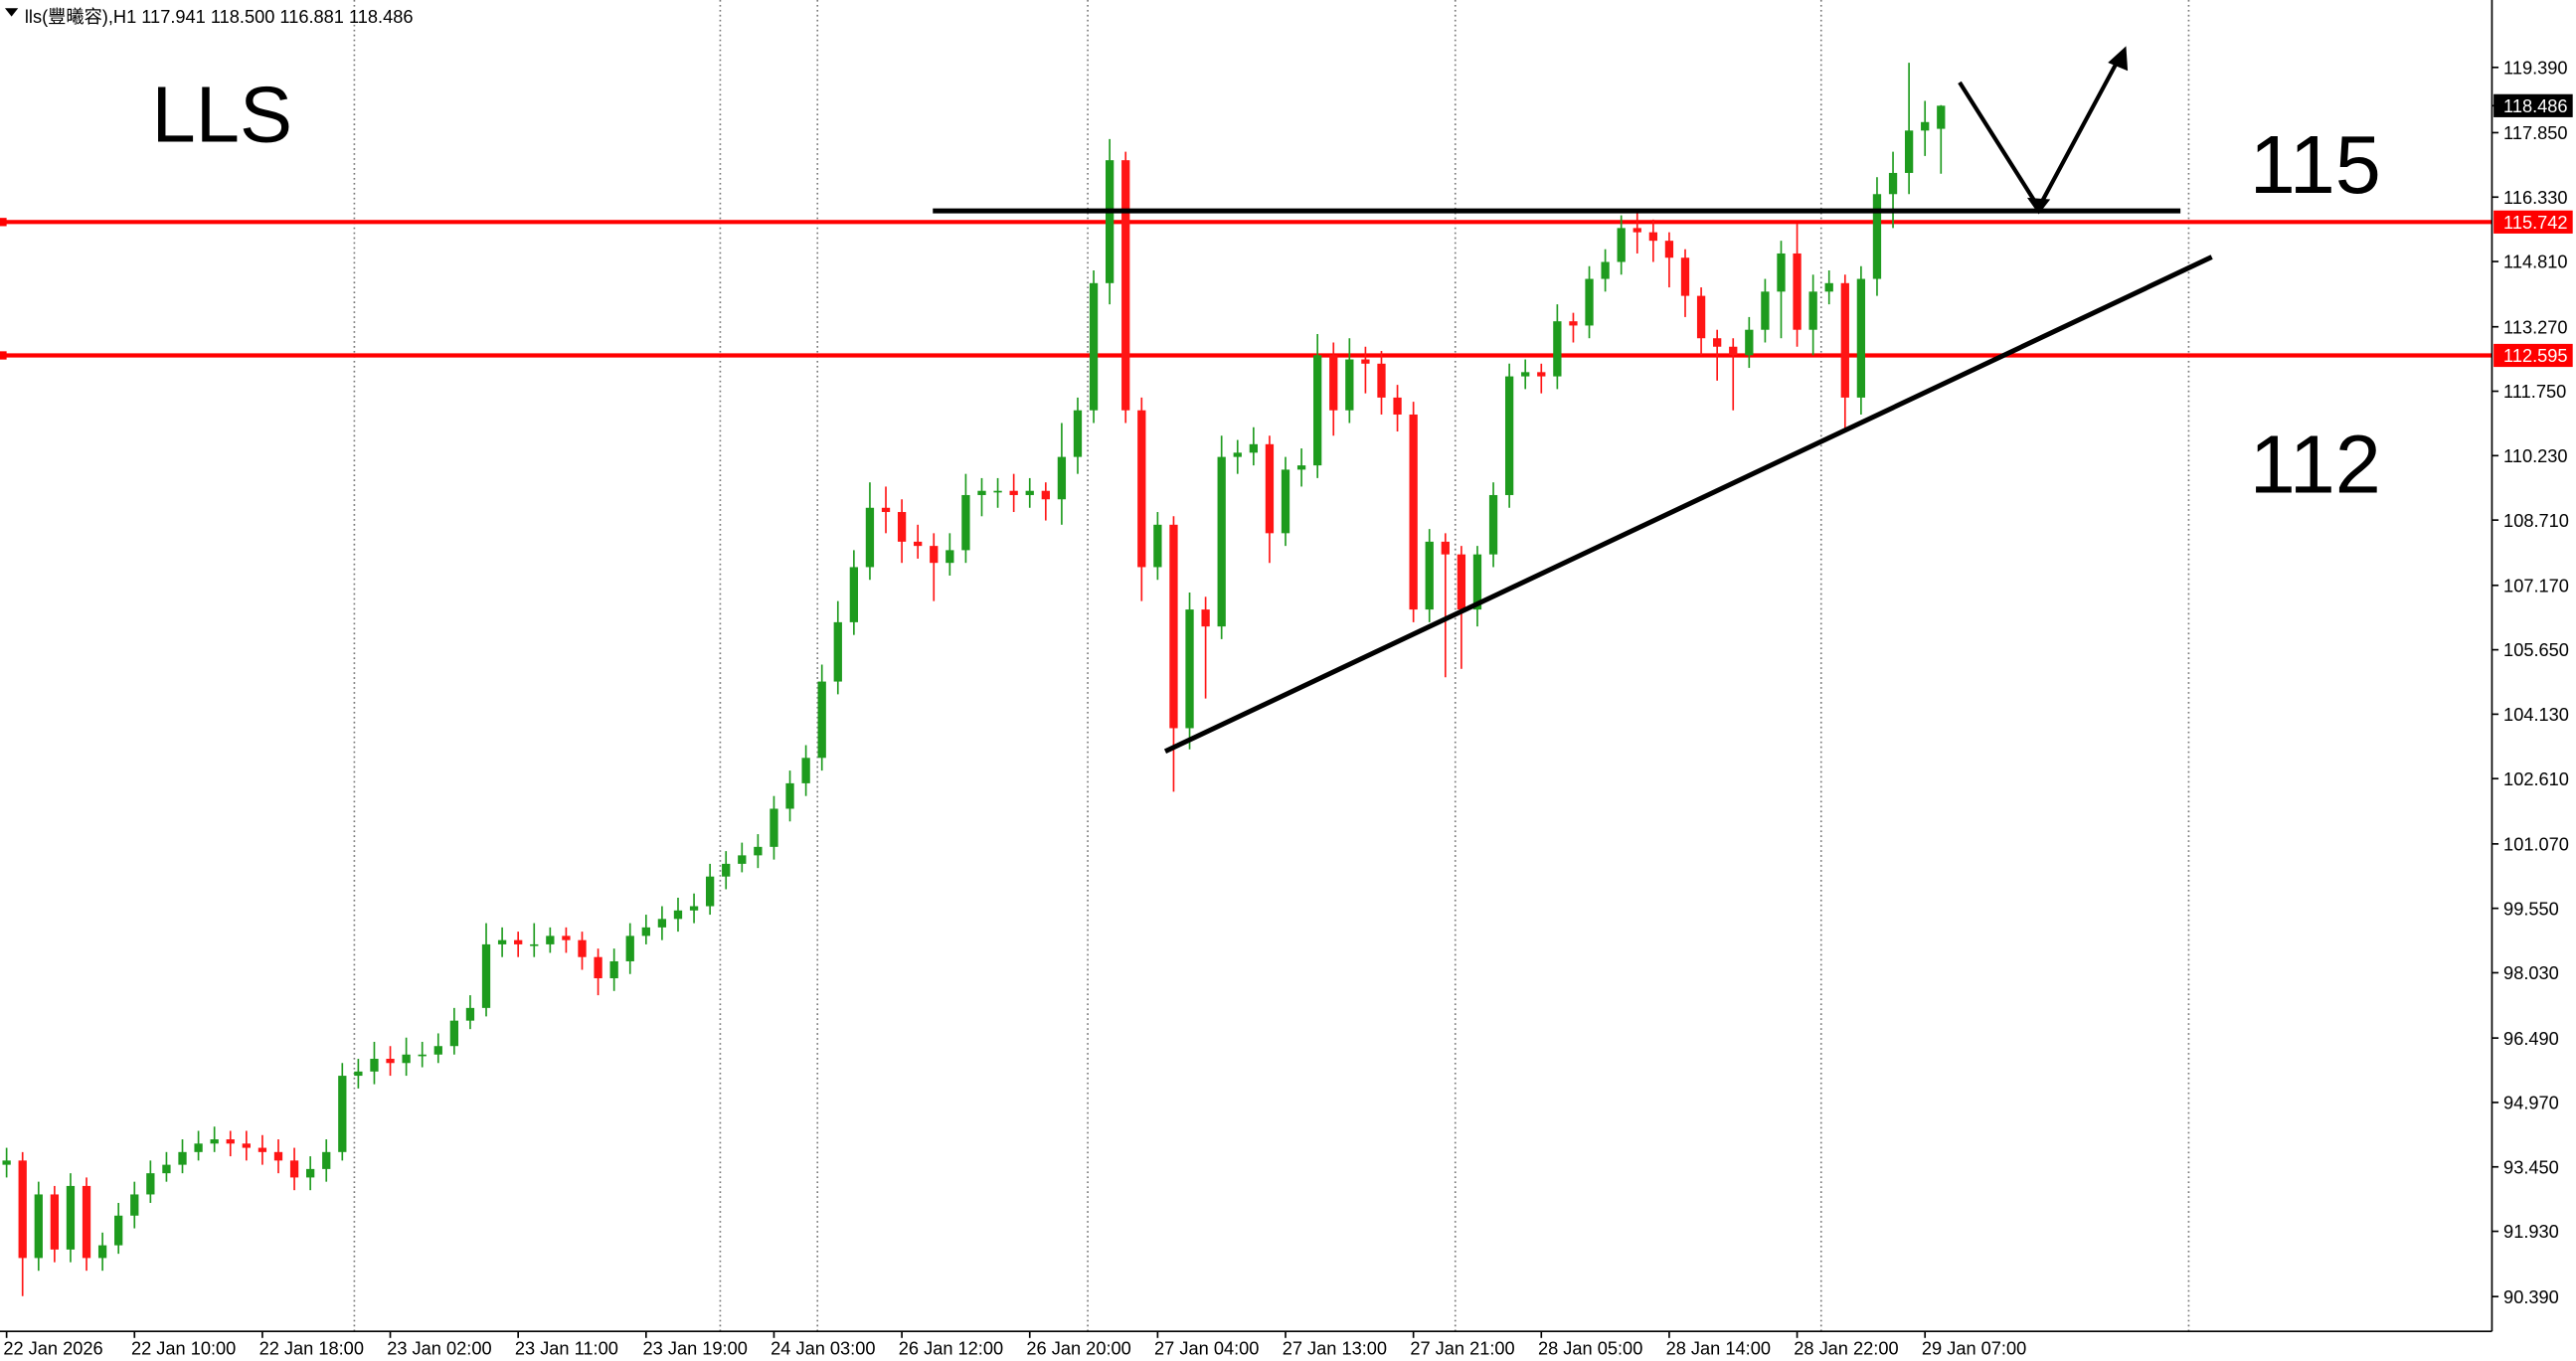 This screenshot has width=2576, height=1361. What do you see at coordinates (2535, 355) in the screenshot?
I see `level-label: 112.595` at bounding box center [2535, 355].